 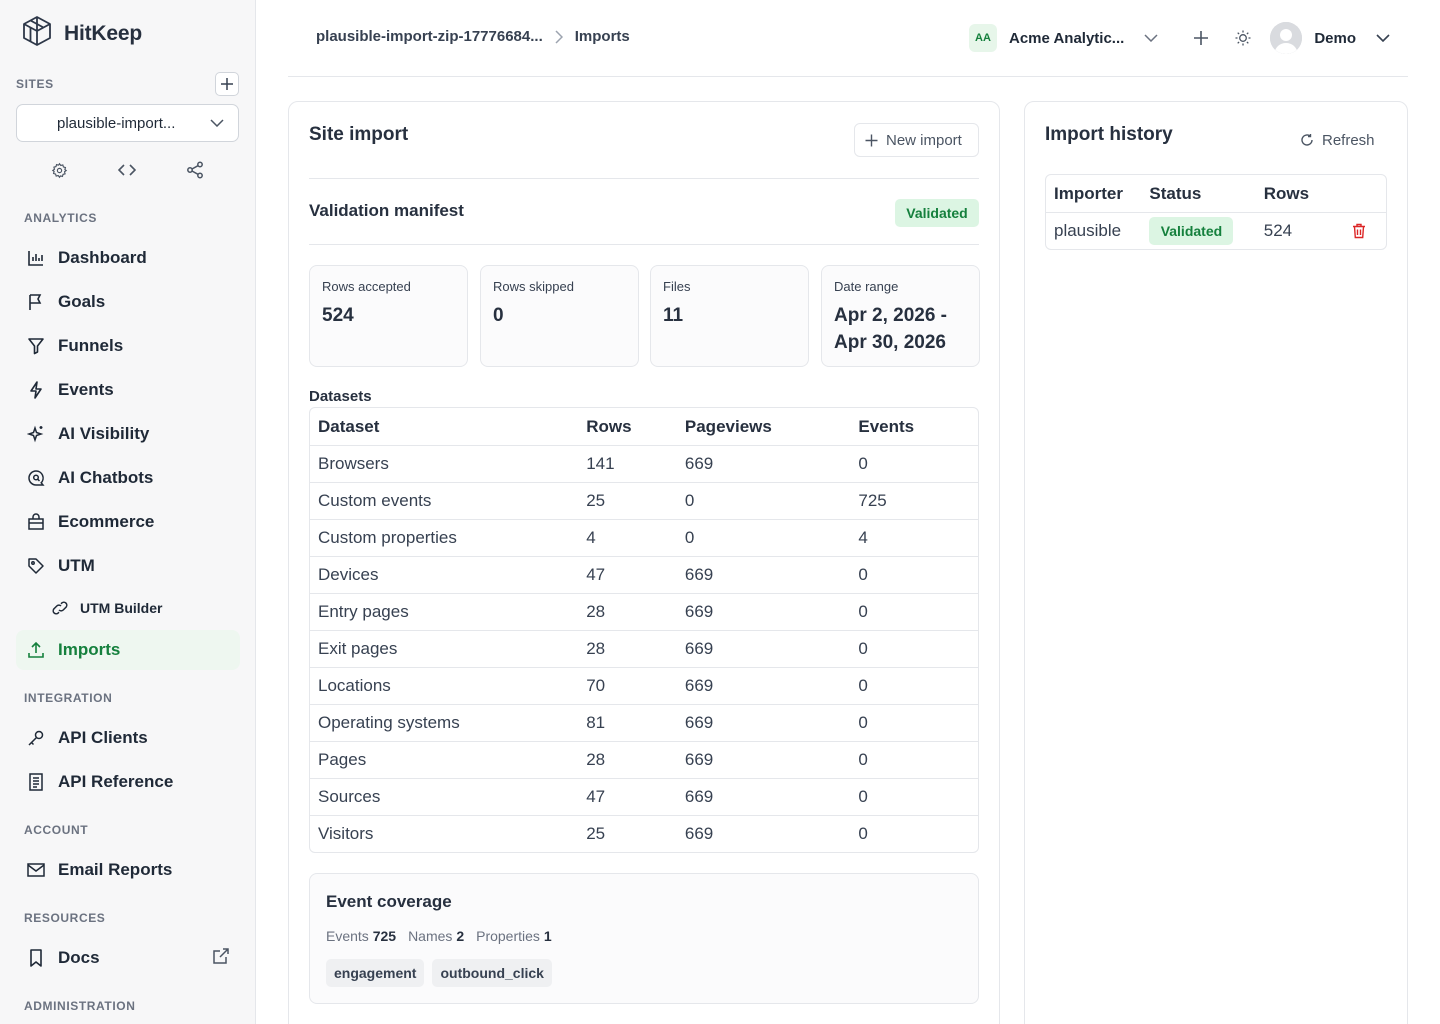 What do you see at coordinates (644, 648) in the screenshot?
I see `table-row: Exit pages 28 669 0` at bounding box center [644, 648].